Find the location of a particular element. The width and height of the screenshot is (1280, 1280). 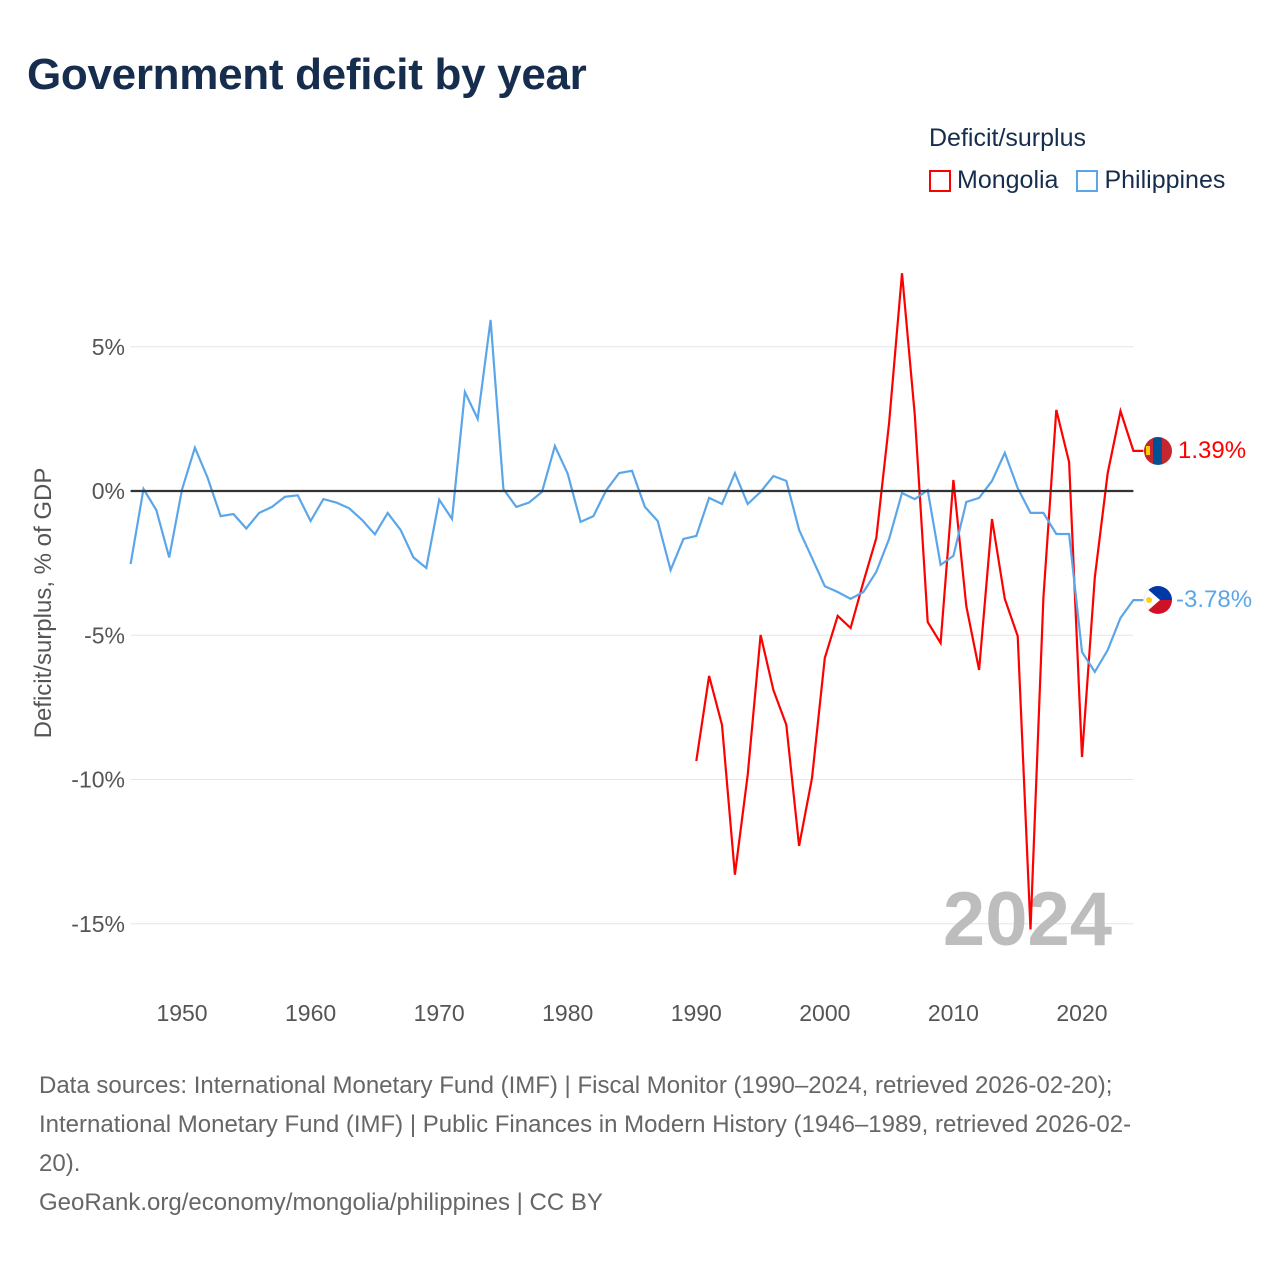

watermark-year: 2024 is located at coordinates (1027, 919).